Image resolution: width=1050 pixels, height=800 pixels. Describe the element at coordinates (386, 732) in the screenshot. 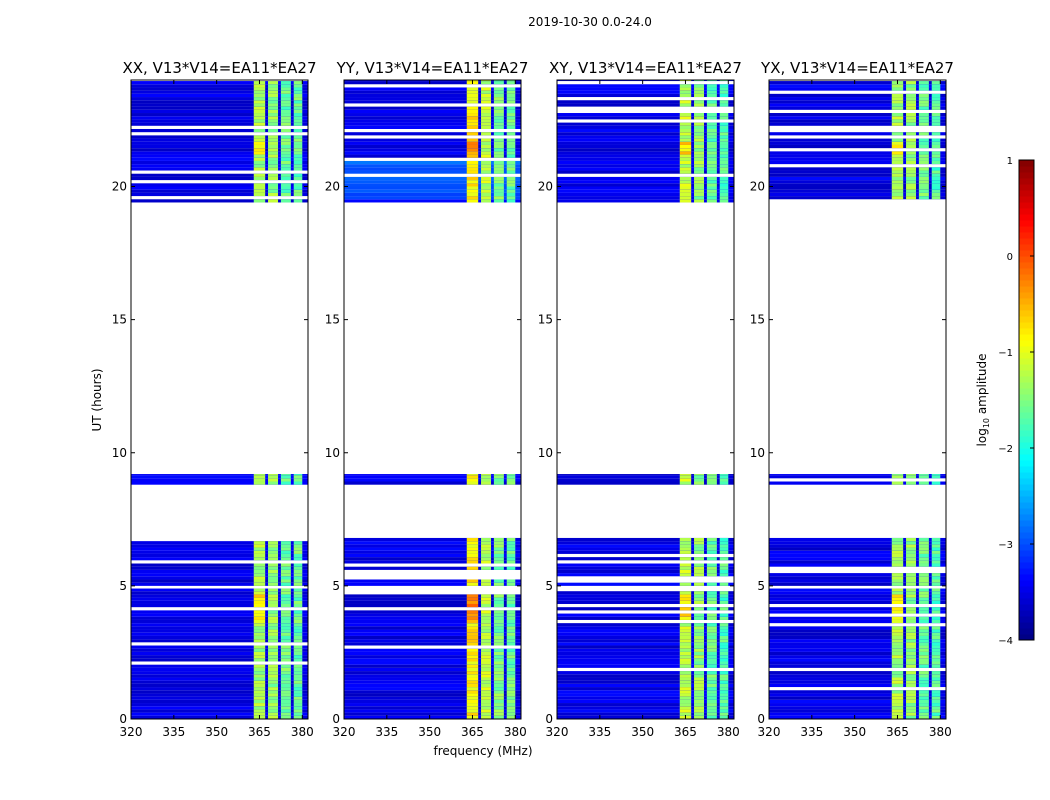

I see `x-tick-label: 335` at that location.